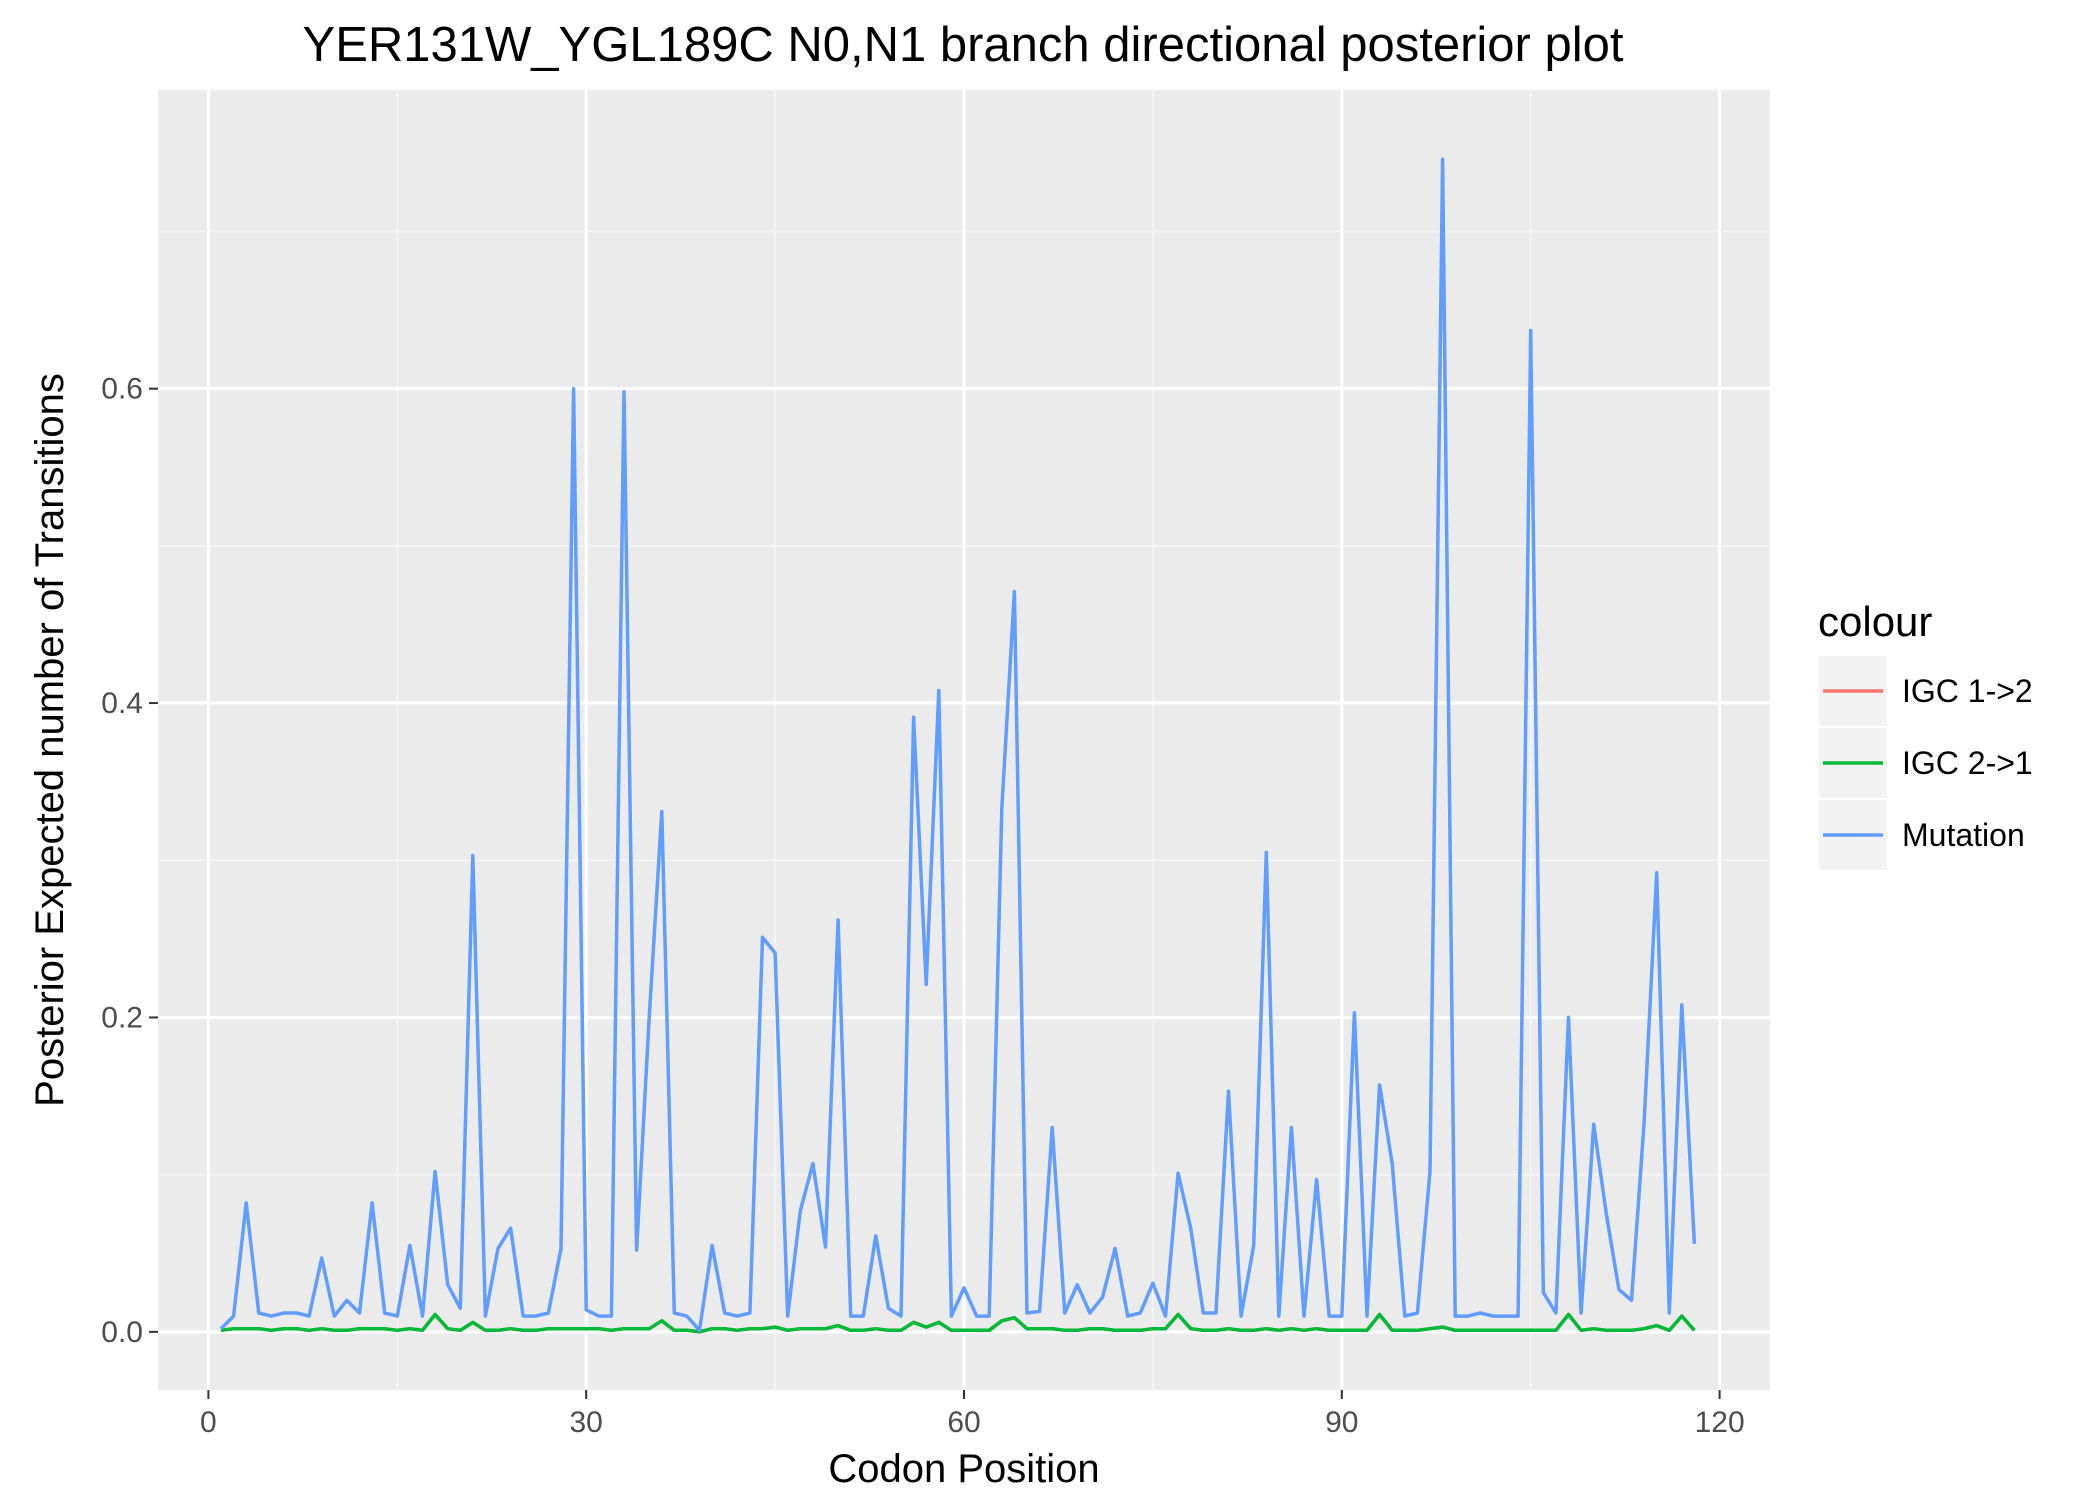  What do you see at coordinates (122, 1332) in the screenshot?
I see `y-tick-label: 0.0` at bounding box center [122, 1332].